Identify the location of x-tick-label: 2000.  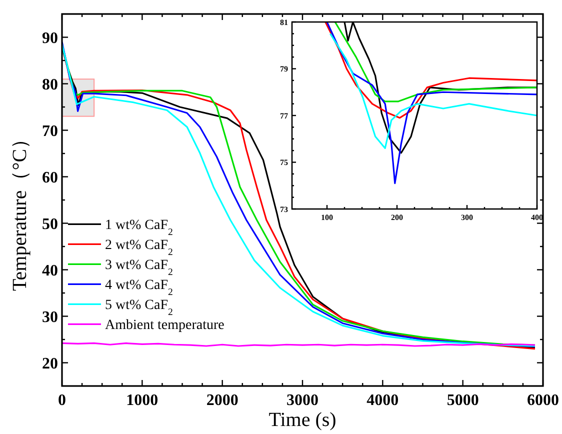
(222, 400).